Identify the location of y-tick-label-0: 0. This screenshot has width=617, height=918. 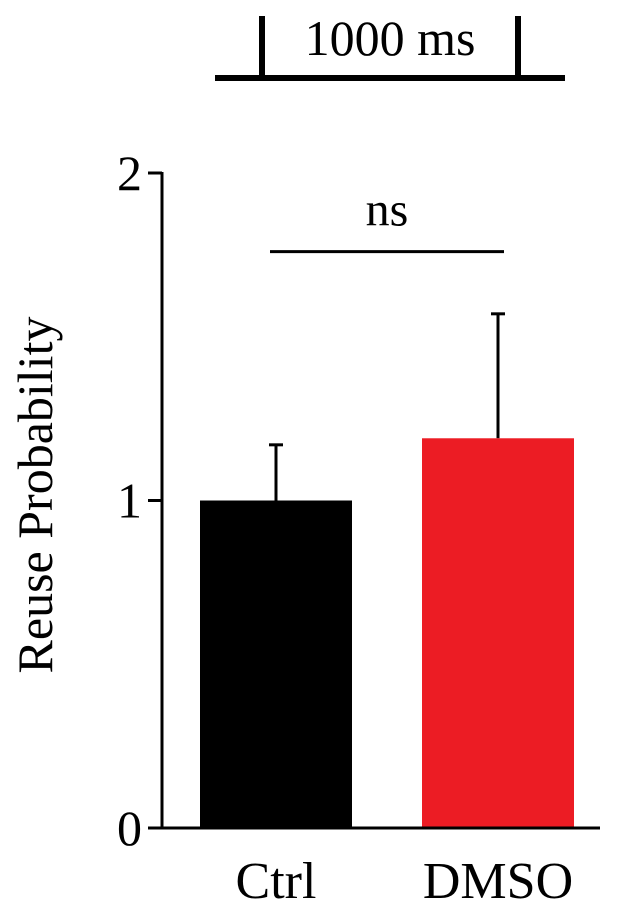
(129, 828).